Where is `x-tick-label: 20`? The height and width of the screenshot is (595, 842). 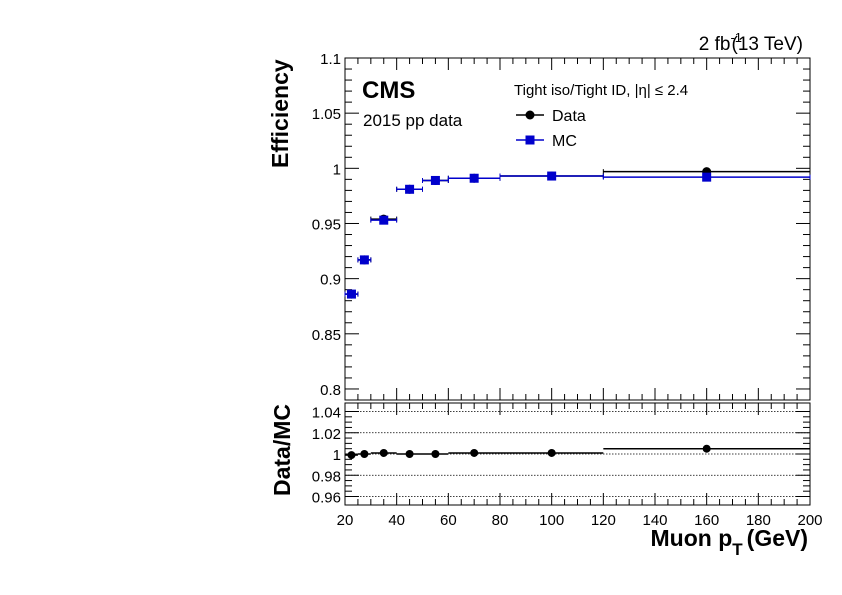
x-tick-label: 20 is located at coordinates (345, 520).